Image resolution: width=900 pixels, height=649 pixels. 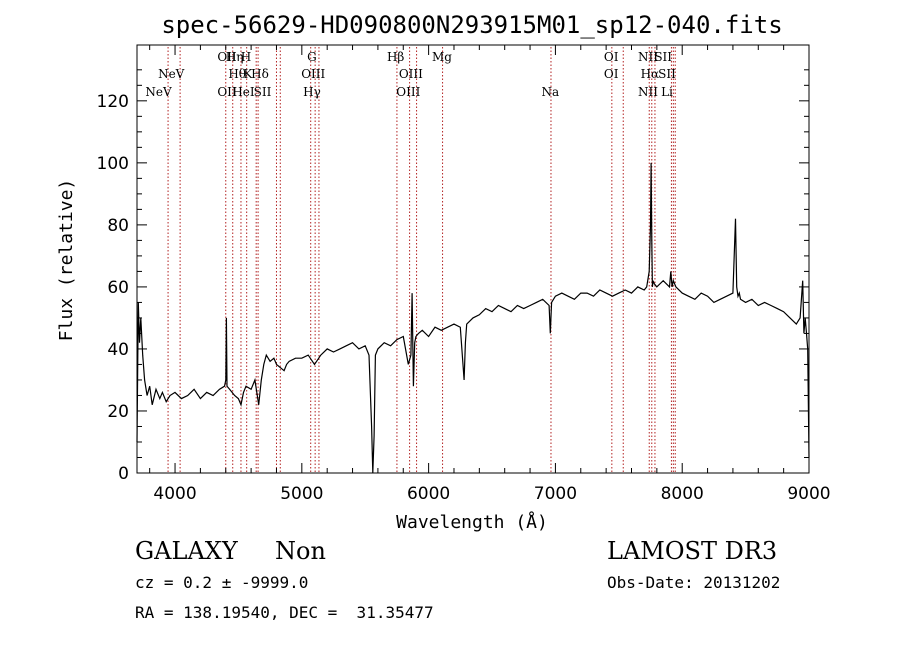 I want to click on object-class: GALAXY, so click(x=186, y=551).